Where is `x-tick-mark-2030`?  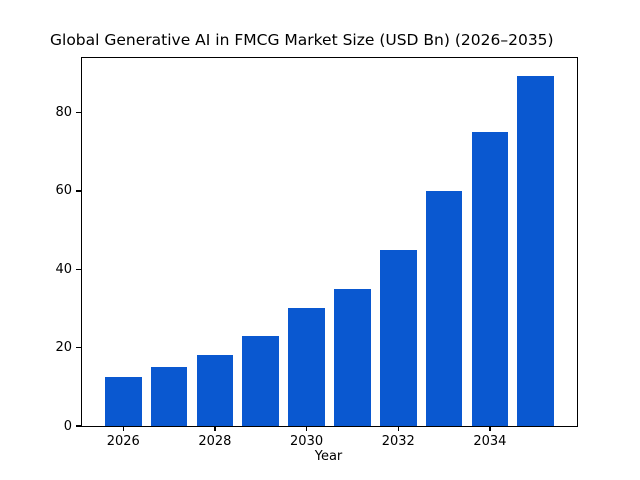 x-tick-mark-2030 is located at coordinates (306, 428).